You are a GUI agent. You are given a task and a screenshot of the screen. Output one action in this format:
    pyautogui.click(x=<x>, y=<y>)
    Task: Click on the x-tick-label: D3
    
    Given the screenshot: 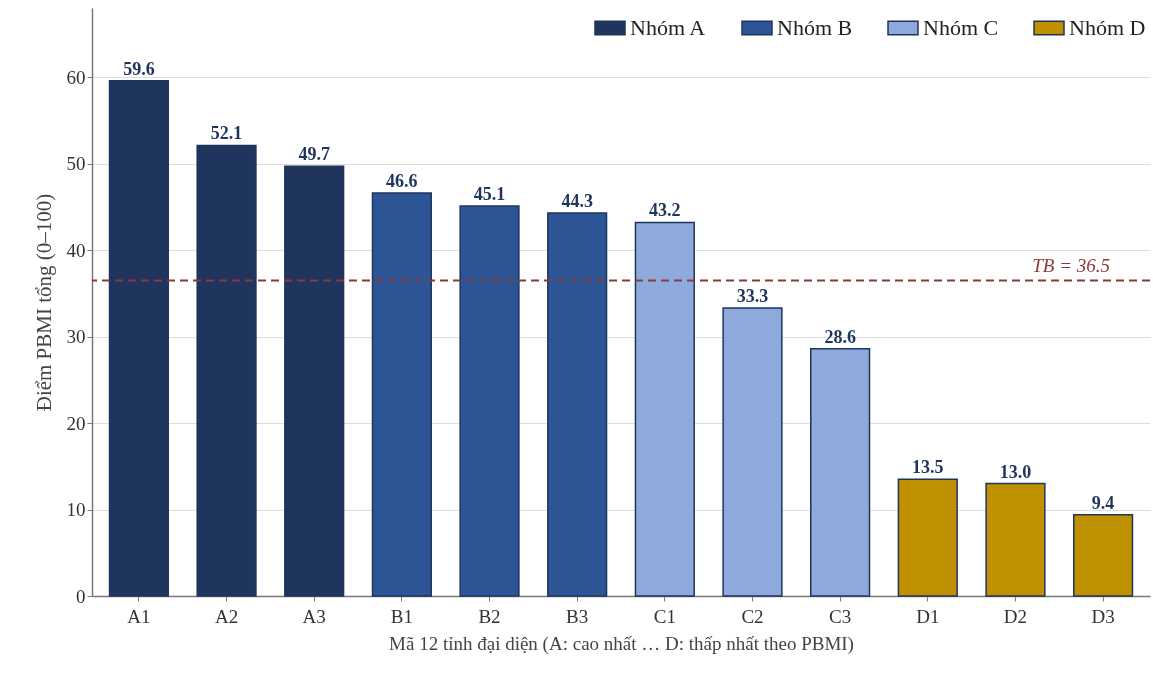 What is the action you would take?
    pyautogui.click(x=1103, y=616)
    